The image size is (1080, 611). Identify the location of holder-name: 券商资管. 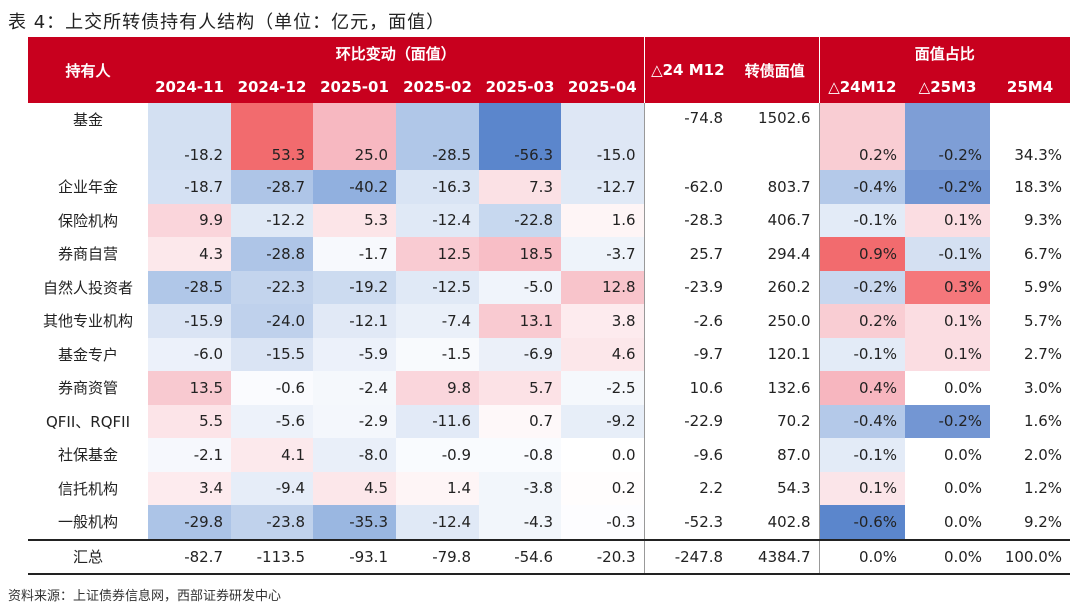
(87, 388).